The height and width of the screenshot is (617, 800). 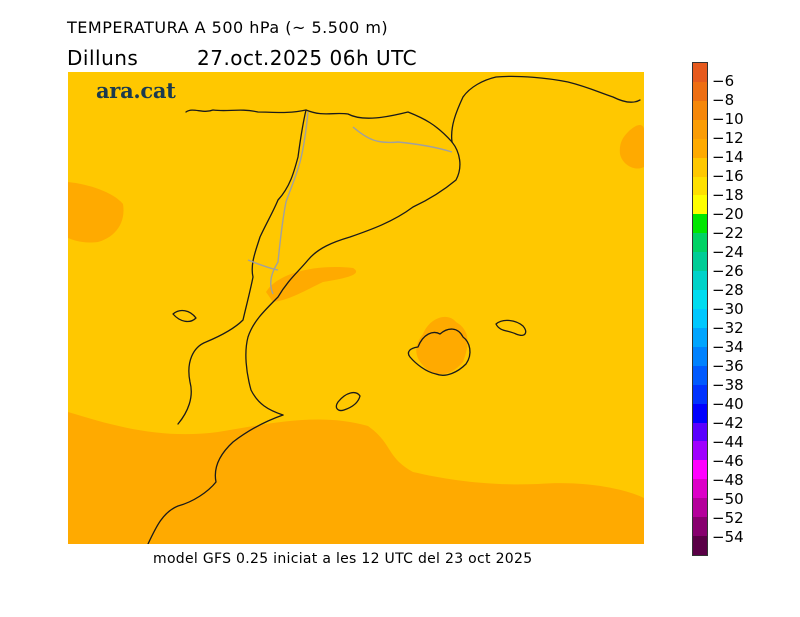 What do you see at coordinates (728, 404) in the screenshot?
I see `scale-label: −40` at bounding box center [728, 404].